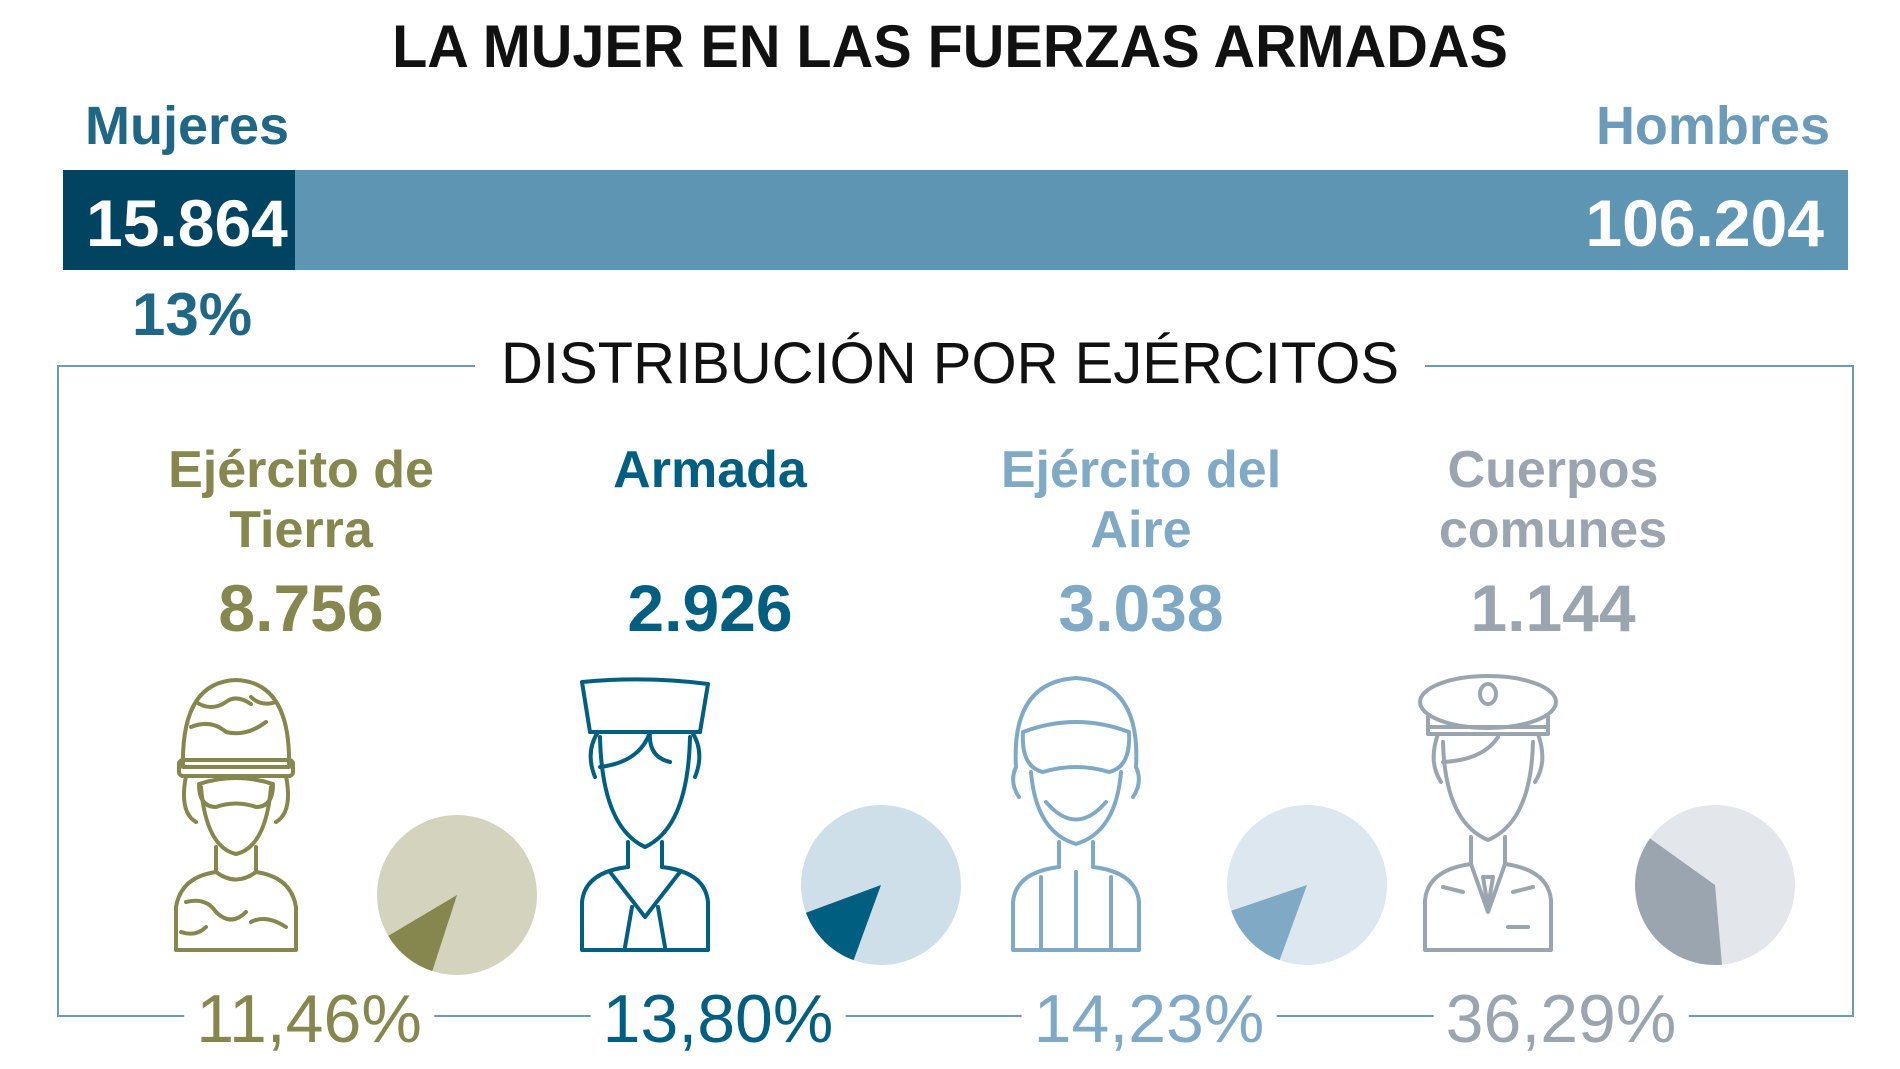 The height and width of the screenshot is (1069, 1900). I want to click on branch-column: Cuerpos comunes 1.144, so click(1553, 543).